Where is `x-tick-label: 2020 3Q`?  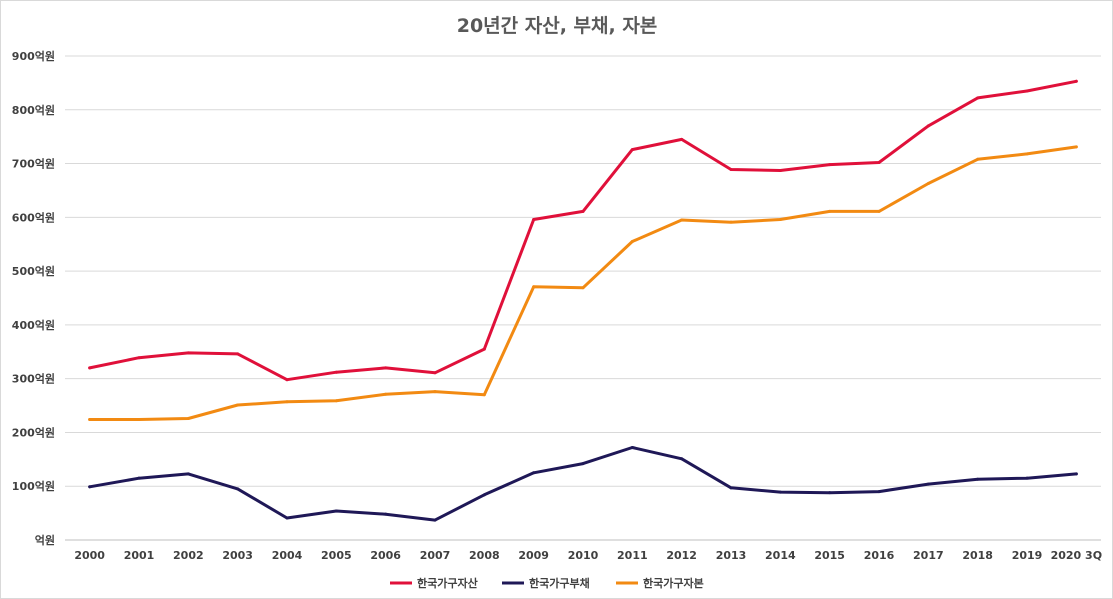
x-tick-label: 2020 3Q is located at coordinates (1076, 555).